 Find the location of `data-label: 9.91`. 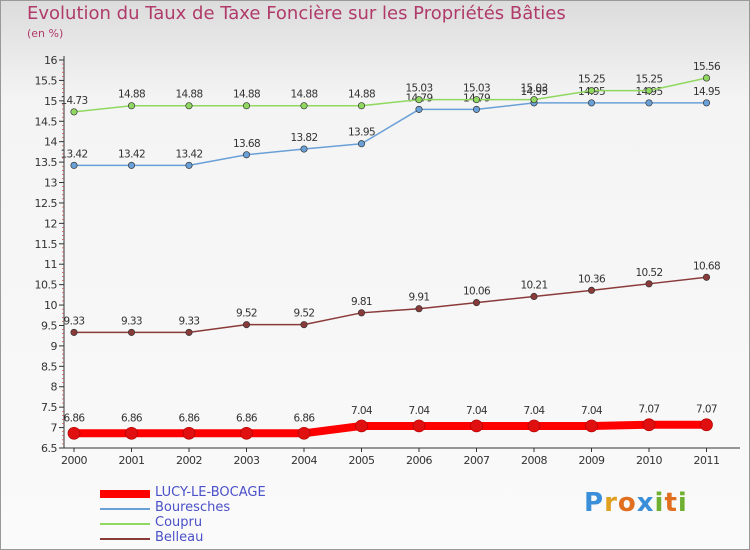

data-label: 9.91 is located at coordinates (419, 298).